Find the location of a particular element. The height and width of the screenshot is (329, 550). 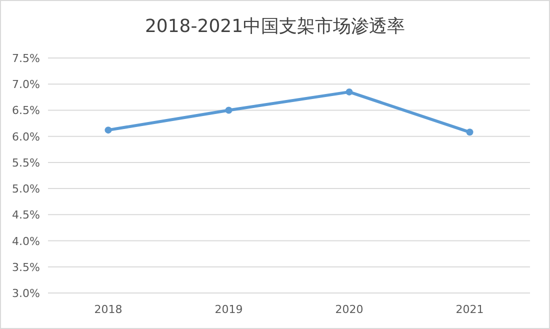

y-tick-label: 7.0% is located at coordinates (26, 85).